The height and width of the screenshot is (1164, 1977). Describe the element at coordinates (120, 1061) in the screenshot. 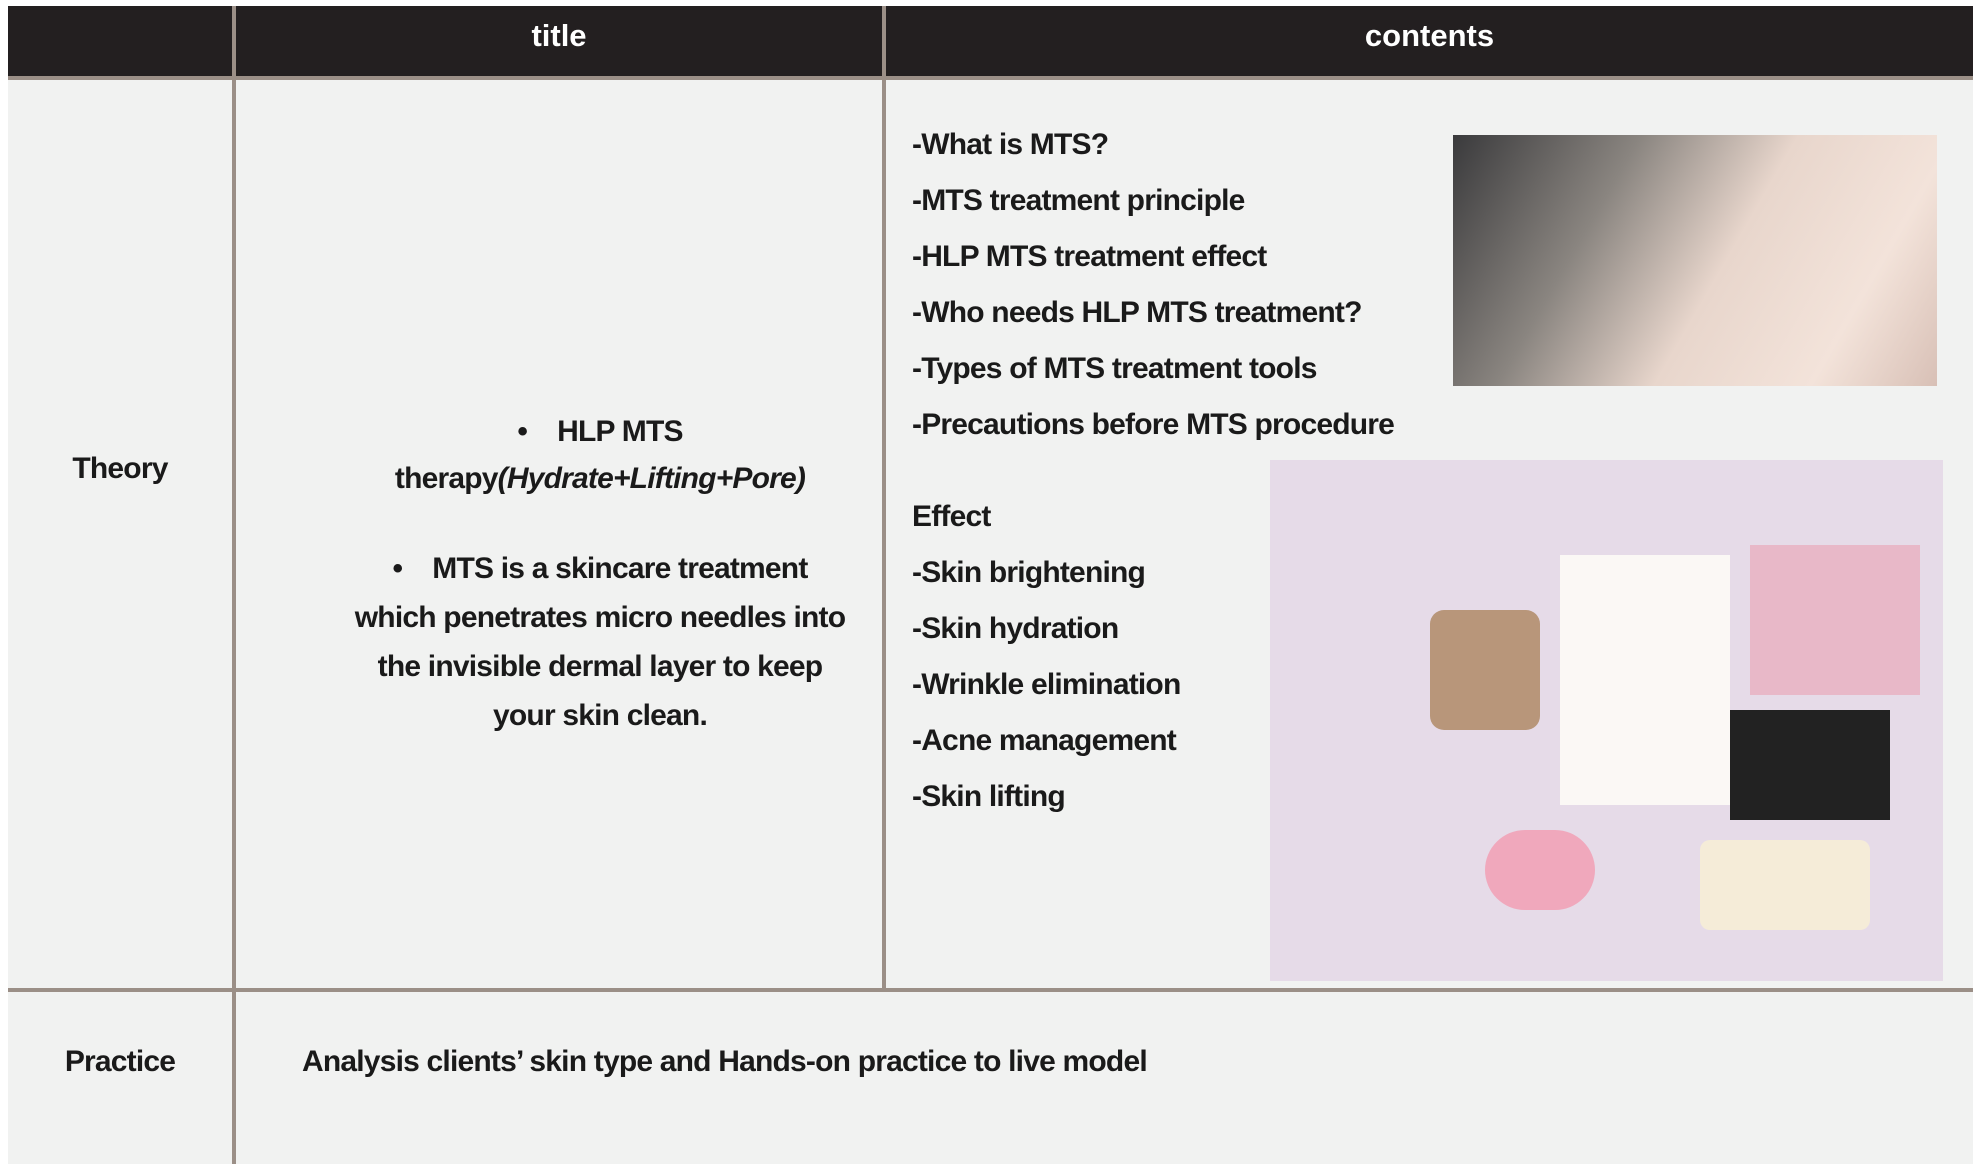

I see `row-label: Practice` at that location.